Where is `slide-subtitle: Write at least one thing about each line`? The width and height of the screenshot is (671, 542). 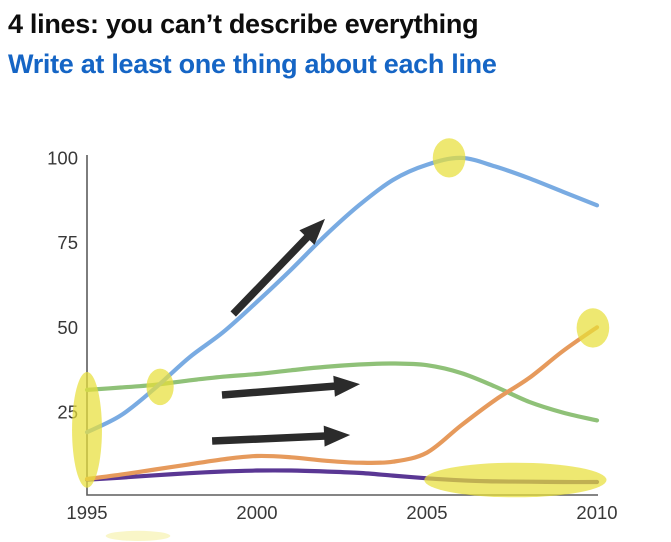 slide-subtitle: Write at least one thing about each line is located at coordinates (252, 64).